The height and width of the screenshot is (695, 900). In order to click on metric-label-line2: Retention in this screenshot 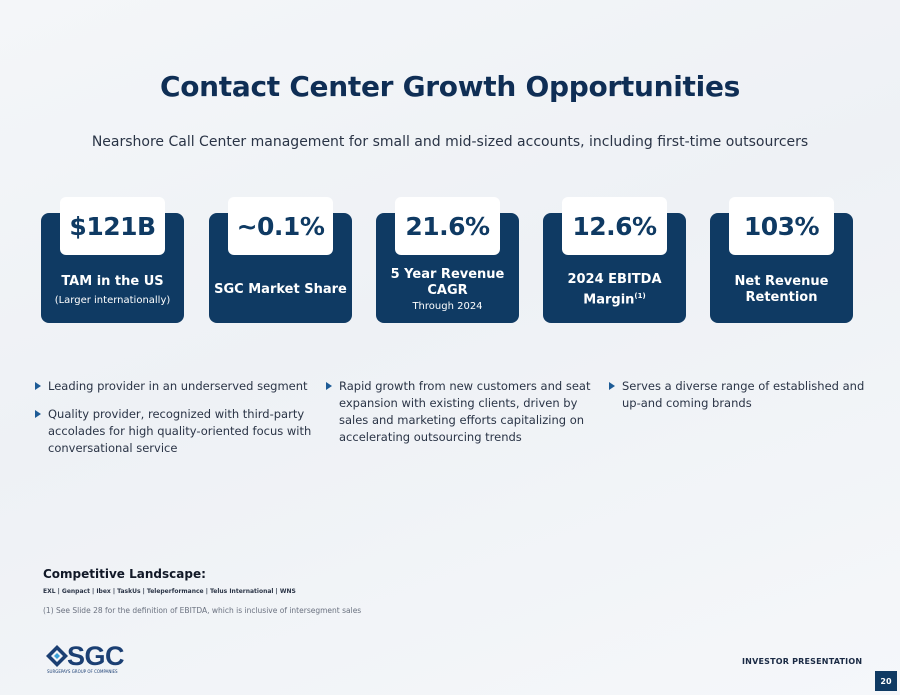, I will do `click(781, 297)`.